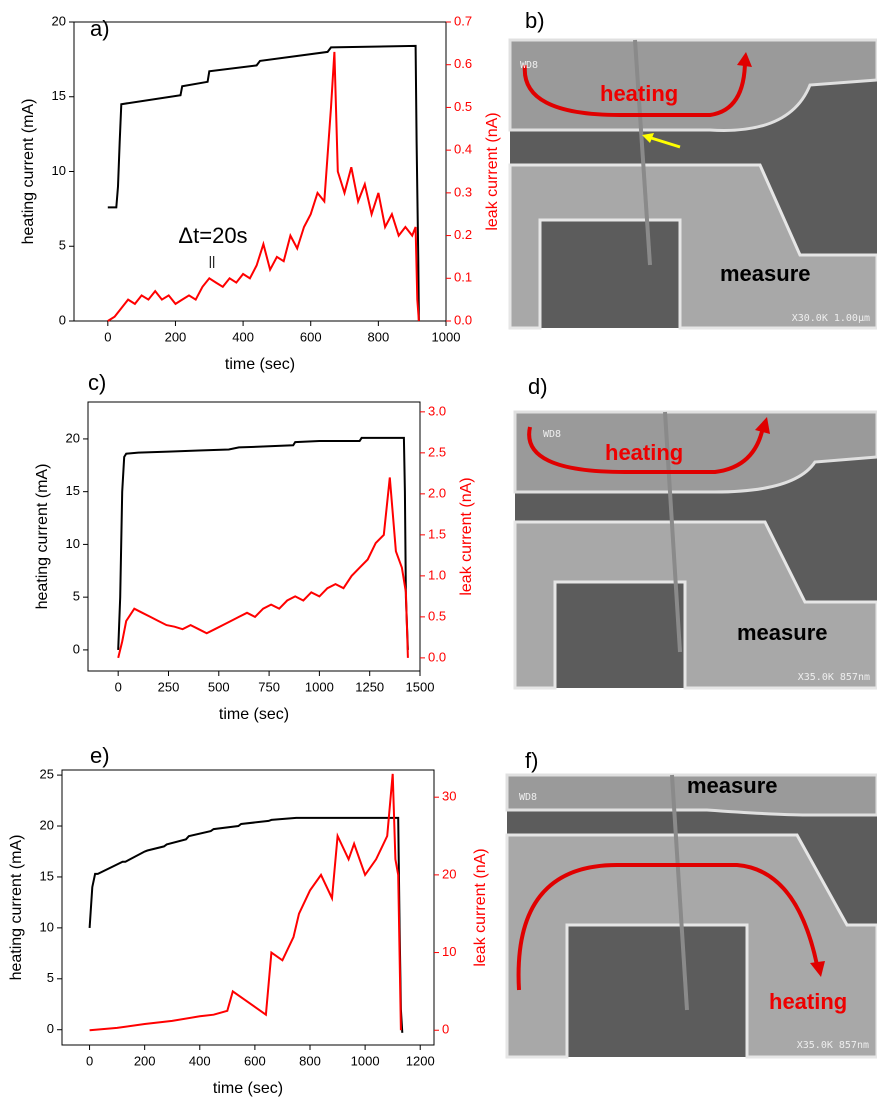 The height and width of the screenshot is (1118, 877). Describe the element at coordinates (212, 235) in the screenshot. I see `annotation: Δt=20s` at that location.